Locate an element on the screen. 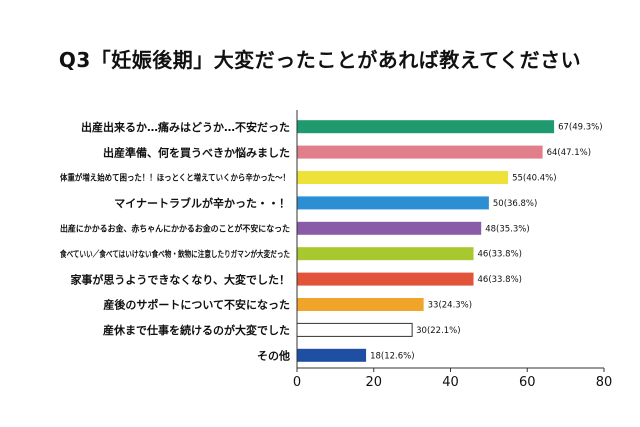  x-tick-label: 20 is located at coordinates (373, 382).